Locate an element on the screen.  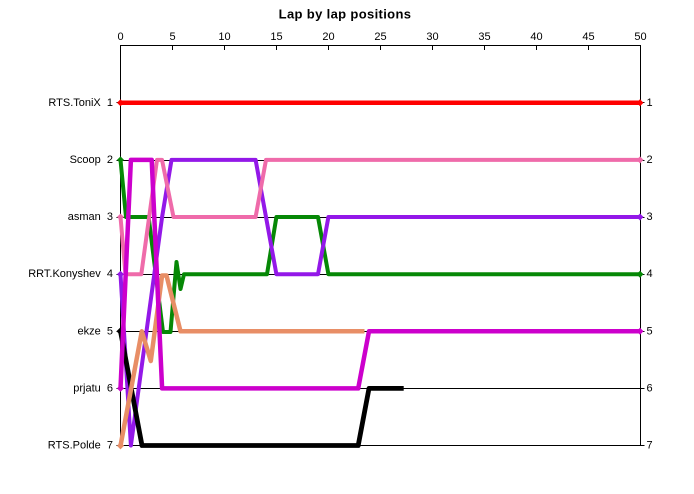
svg-text: 4 is located at coordinates (650, 274).